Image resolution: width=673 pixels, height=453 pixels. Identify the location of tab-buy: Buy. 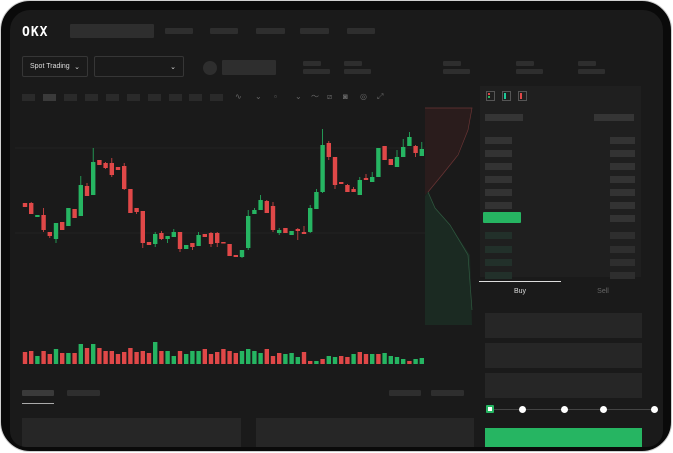
(520, 291).